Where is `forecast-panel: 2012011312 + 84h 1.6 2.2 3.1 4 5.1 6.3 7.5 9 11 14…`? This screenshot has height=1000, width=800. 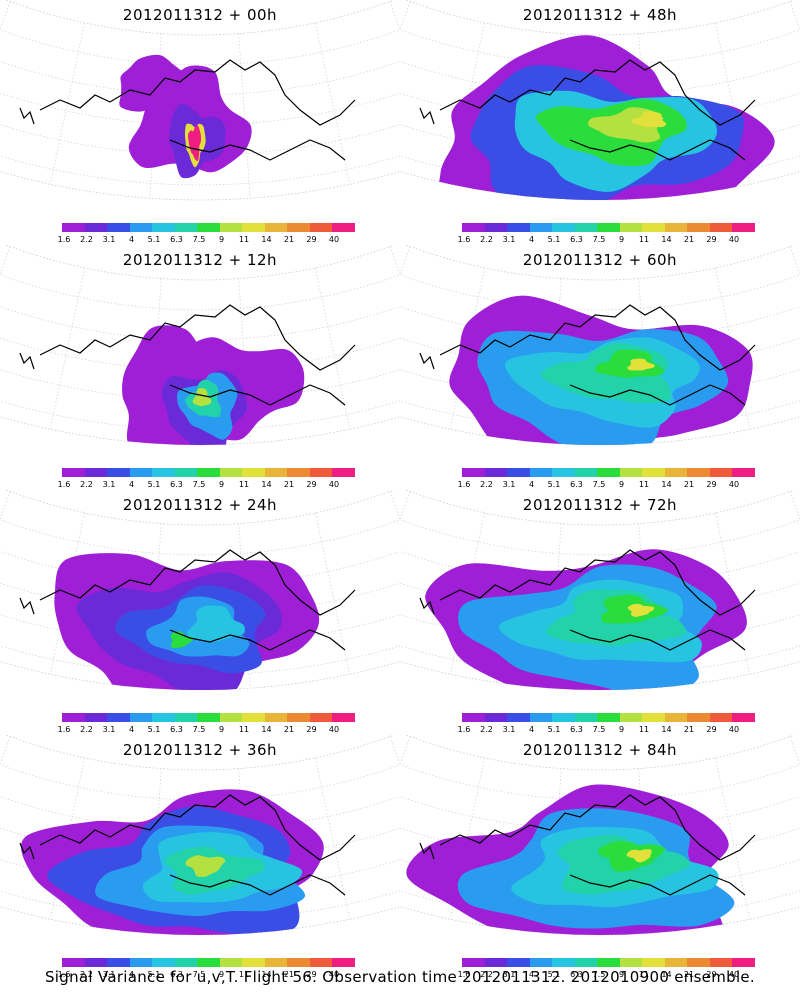
forecast-panel: 2012011312 + 84h 1.6 2.2 3.1 4 5.1 6.3 7.5 9 11 14… is located at coordinates (600, 857).